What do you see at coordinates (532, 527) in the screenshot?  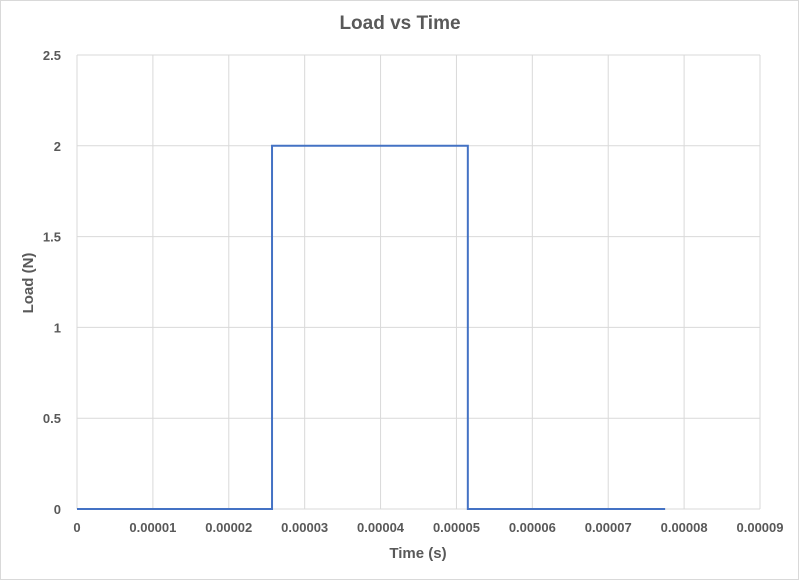 I see `x-tick-label: 0.00006` at bounding box center [532, 527].